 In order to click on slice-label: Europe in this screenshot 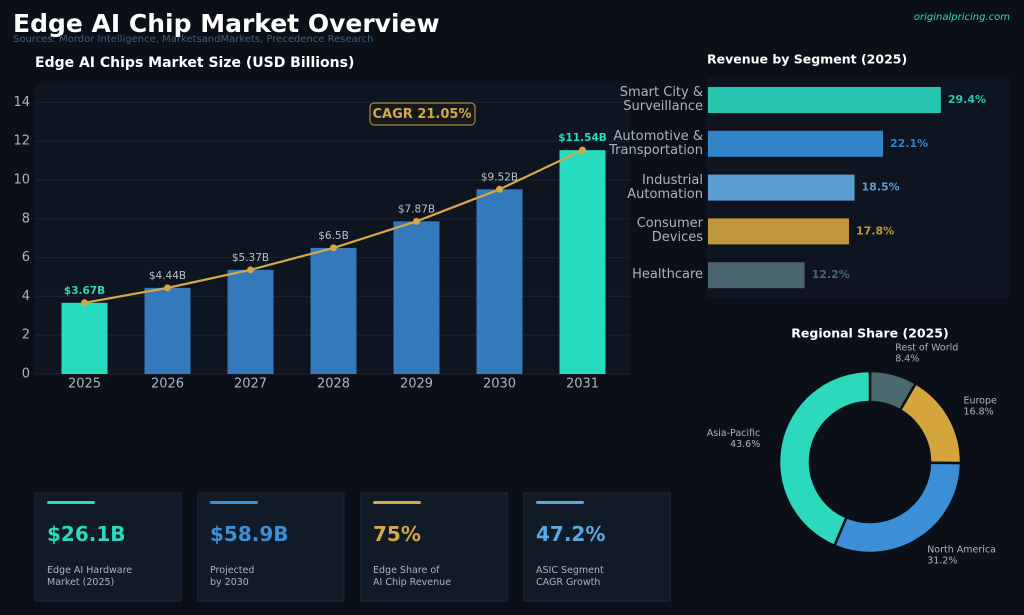, I will do `click(980, 400)`.